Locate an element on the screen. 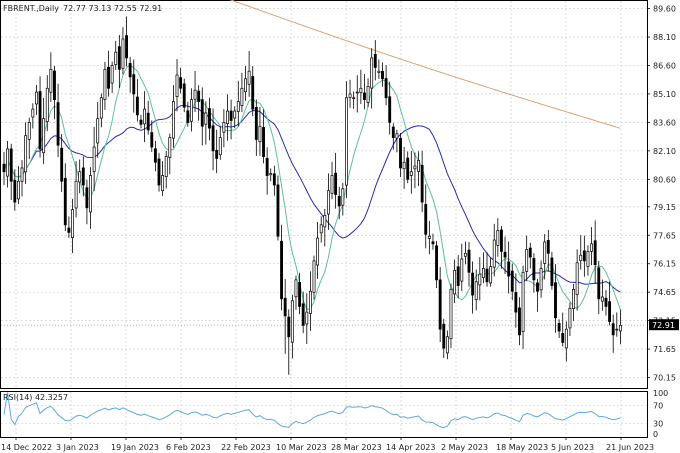 The height and width of the screenshot is (453, 680). rsi-level-label: 70 is located at coordinates (658, 406).